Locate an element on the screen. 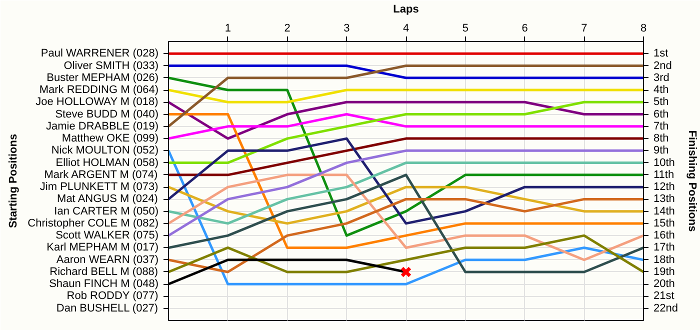 The width and height of the screenshot is (700, 330). x-tick-label: 5 is located at coordinates (465, 28).